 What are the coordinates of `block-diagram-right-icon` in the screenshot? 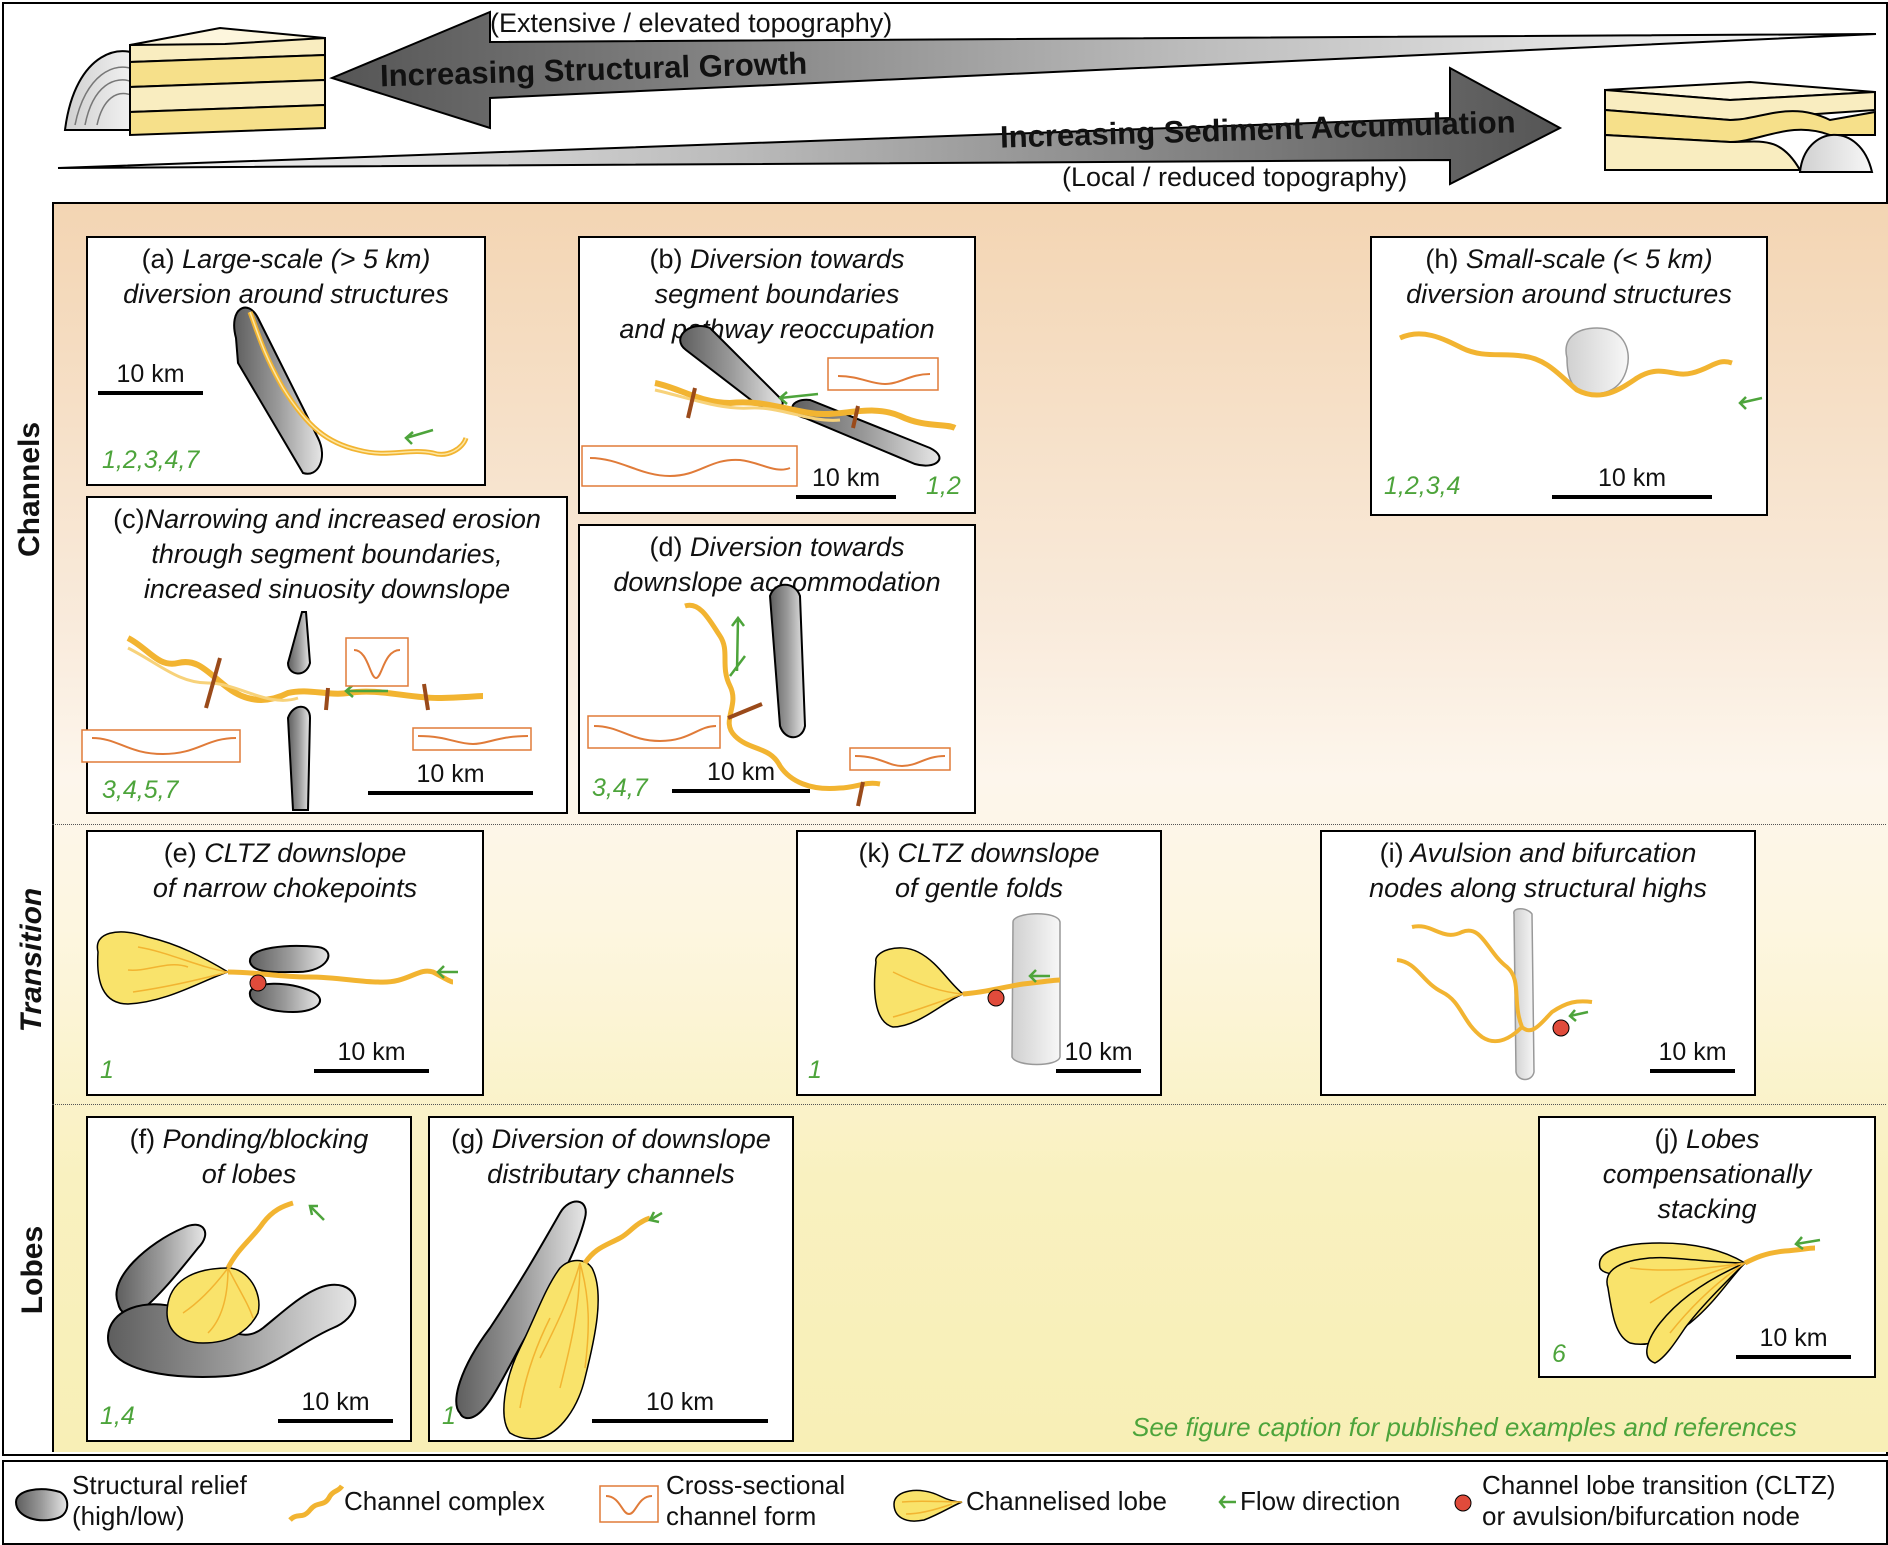 It's located at (1740, 126).